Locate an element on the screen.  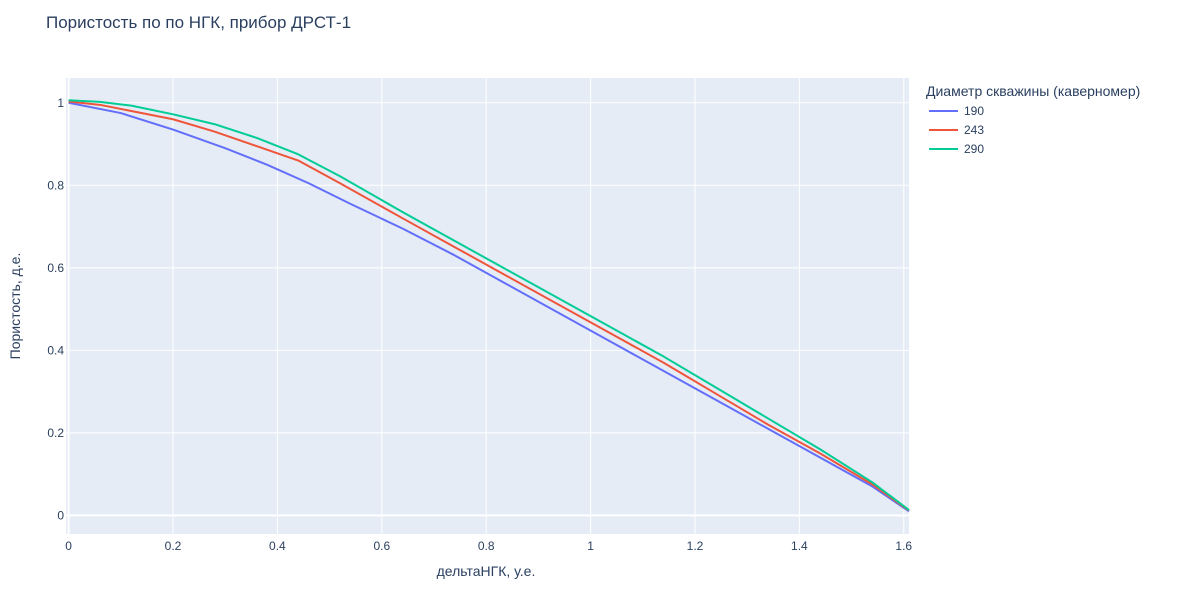
x-axis-ticks: 0 0.2 0.4 0.6 0.8 1 1.2 1.4 1.6 is located at coordinates (488, 546).